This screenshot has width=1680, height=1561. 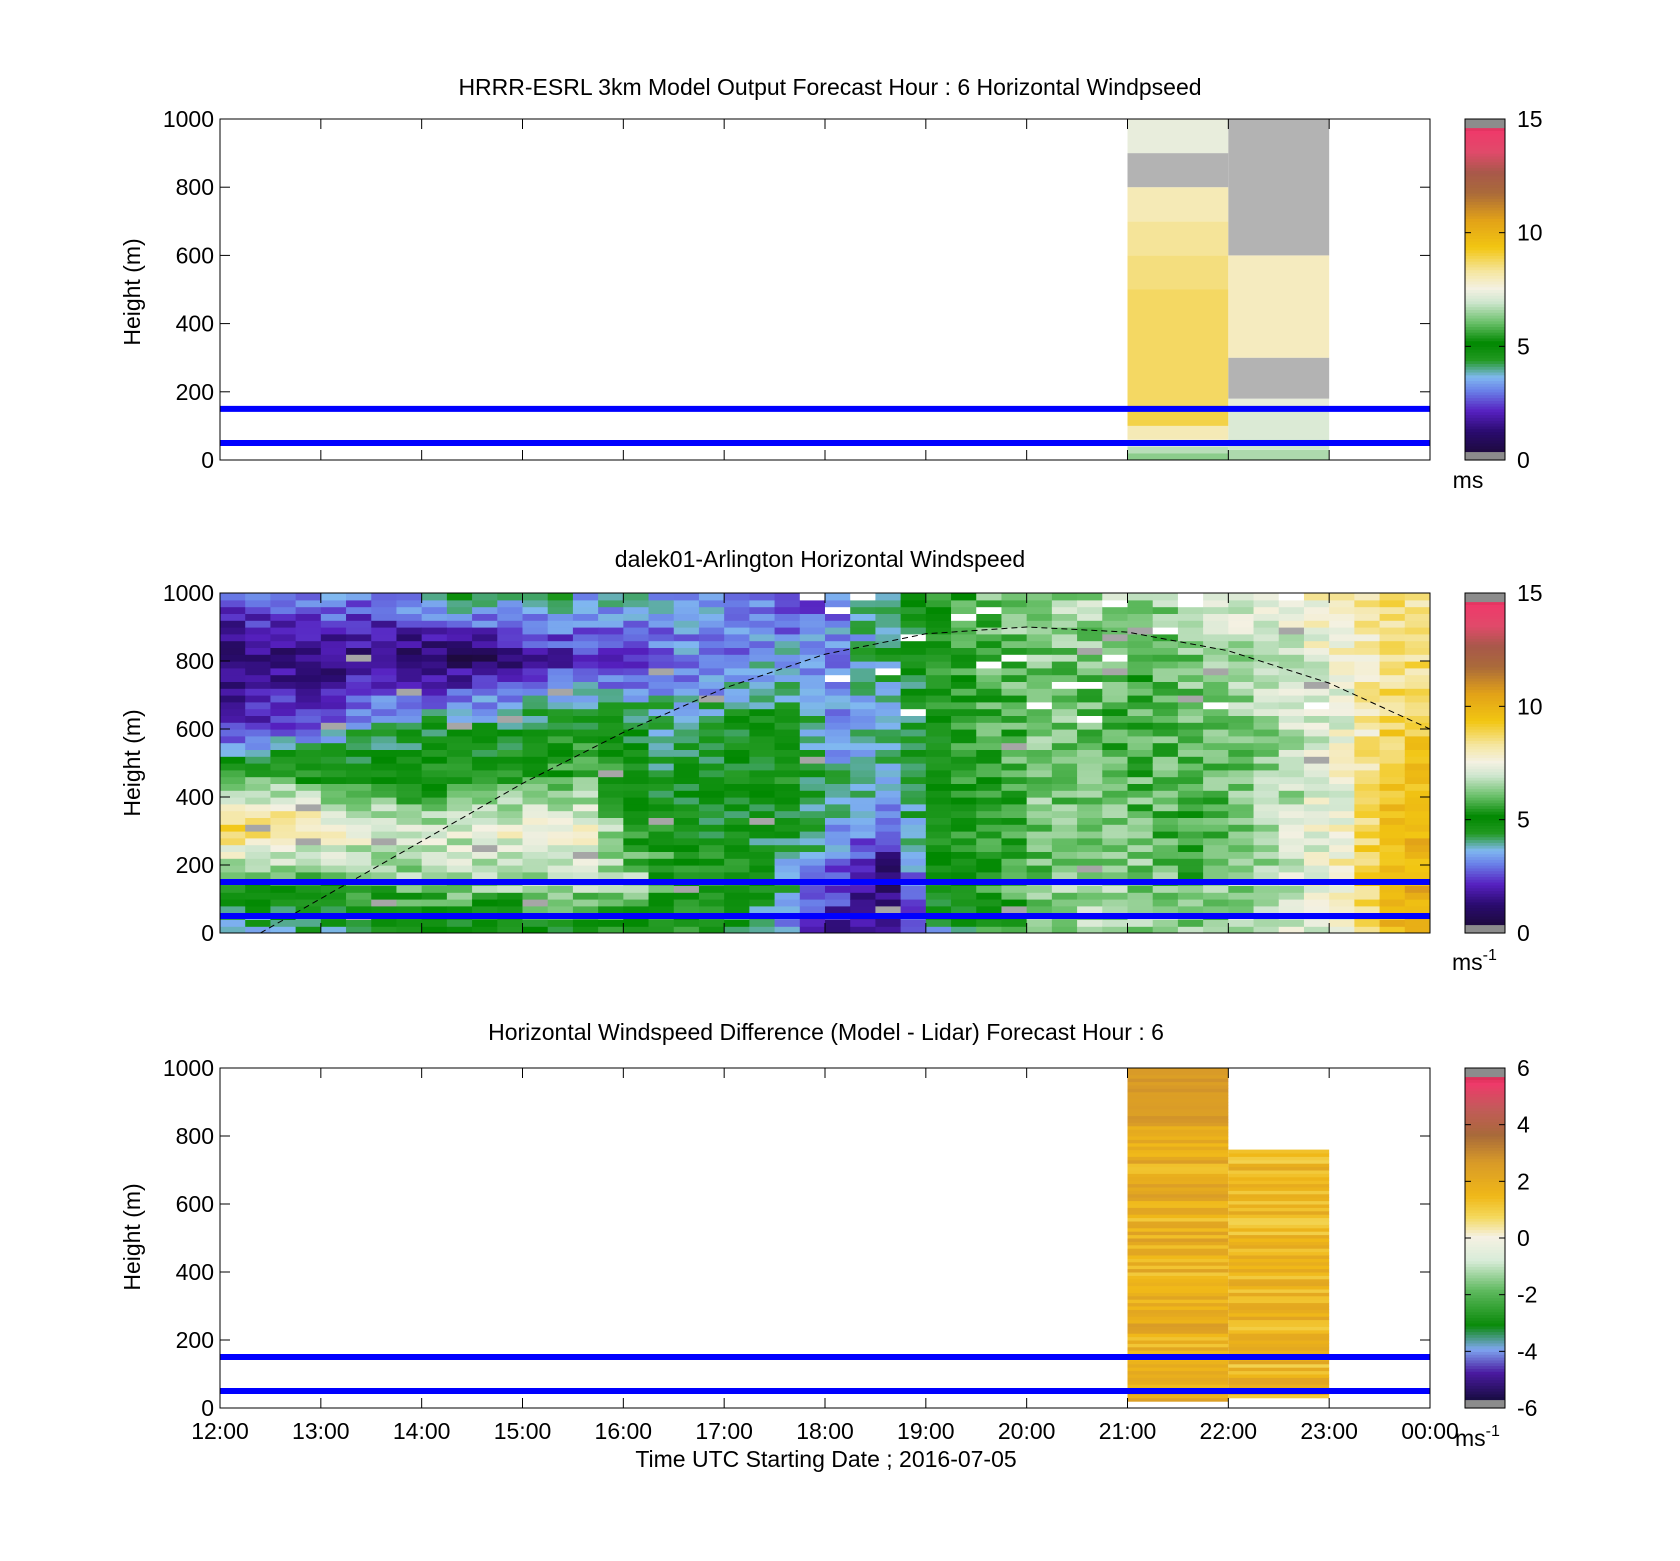 I want to click on cell-2059, so click(x=1266, y=869).